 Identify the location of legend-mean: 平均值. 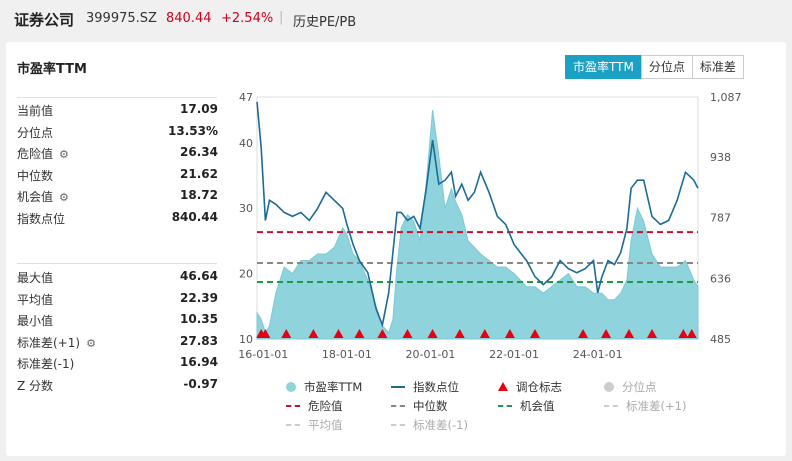
(314, 425).